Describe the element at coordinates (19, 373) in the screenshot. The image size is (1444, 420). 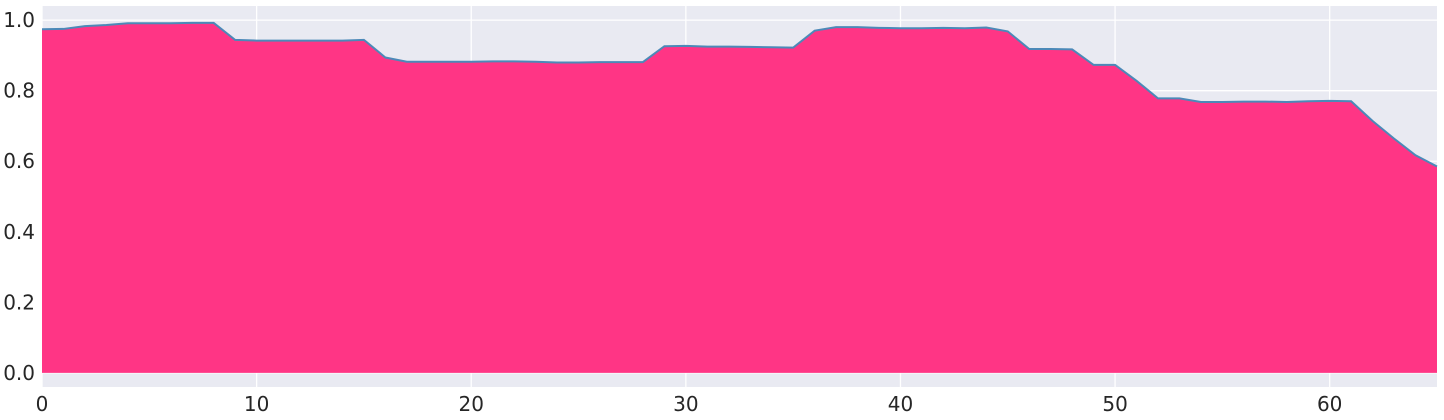
I see `y-tick-label: 0.0` at that location.